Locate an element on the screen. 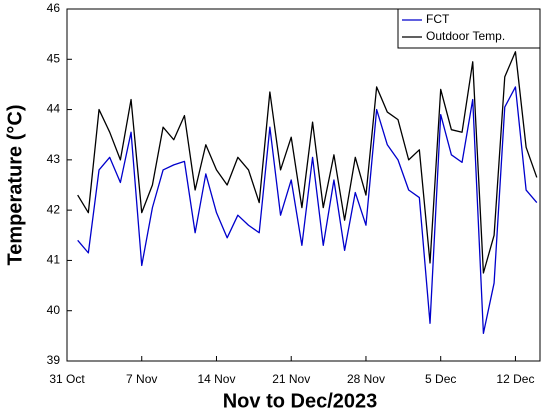 The width and height of the screenshot is (550, 415). y-tick-label: 45 is located at coordinates (54, 58).